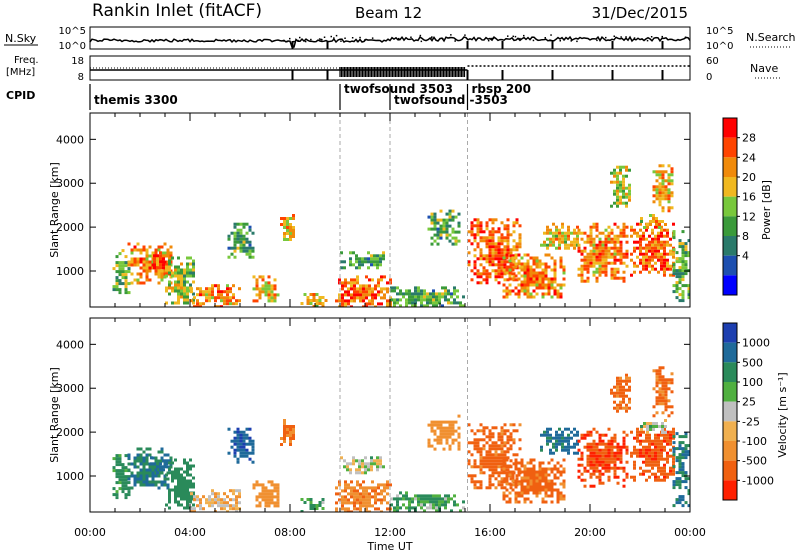  I want to click on colorbar-tick-label-5: -100, so click(754, 441).